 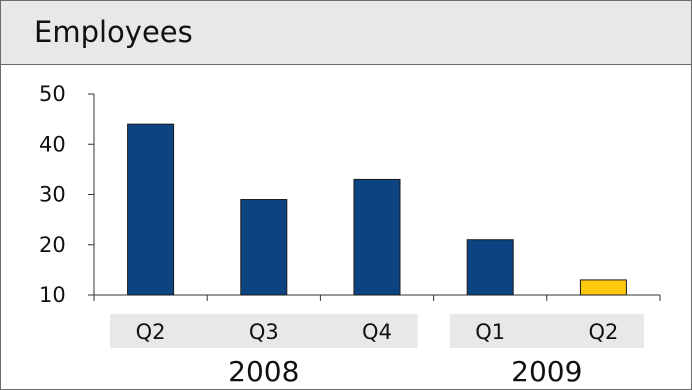 I want to click on category-label: Q4, so click(x=377, y=332).